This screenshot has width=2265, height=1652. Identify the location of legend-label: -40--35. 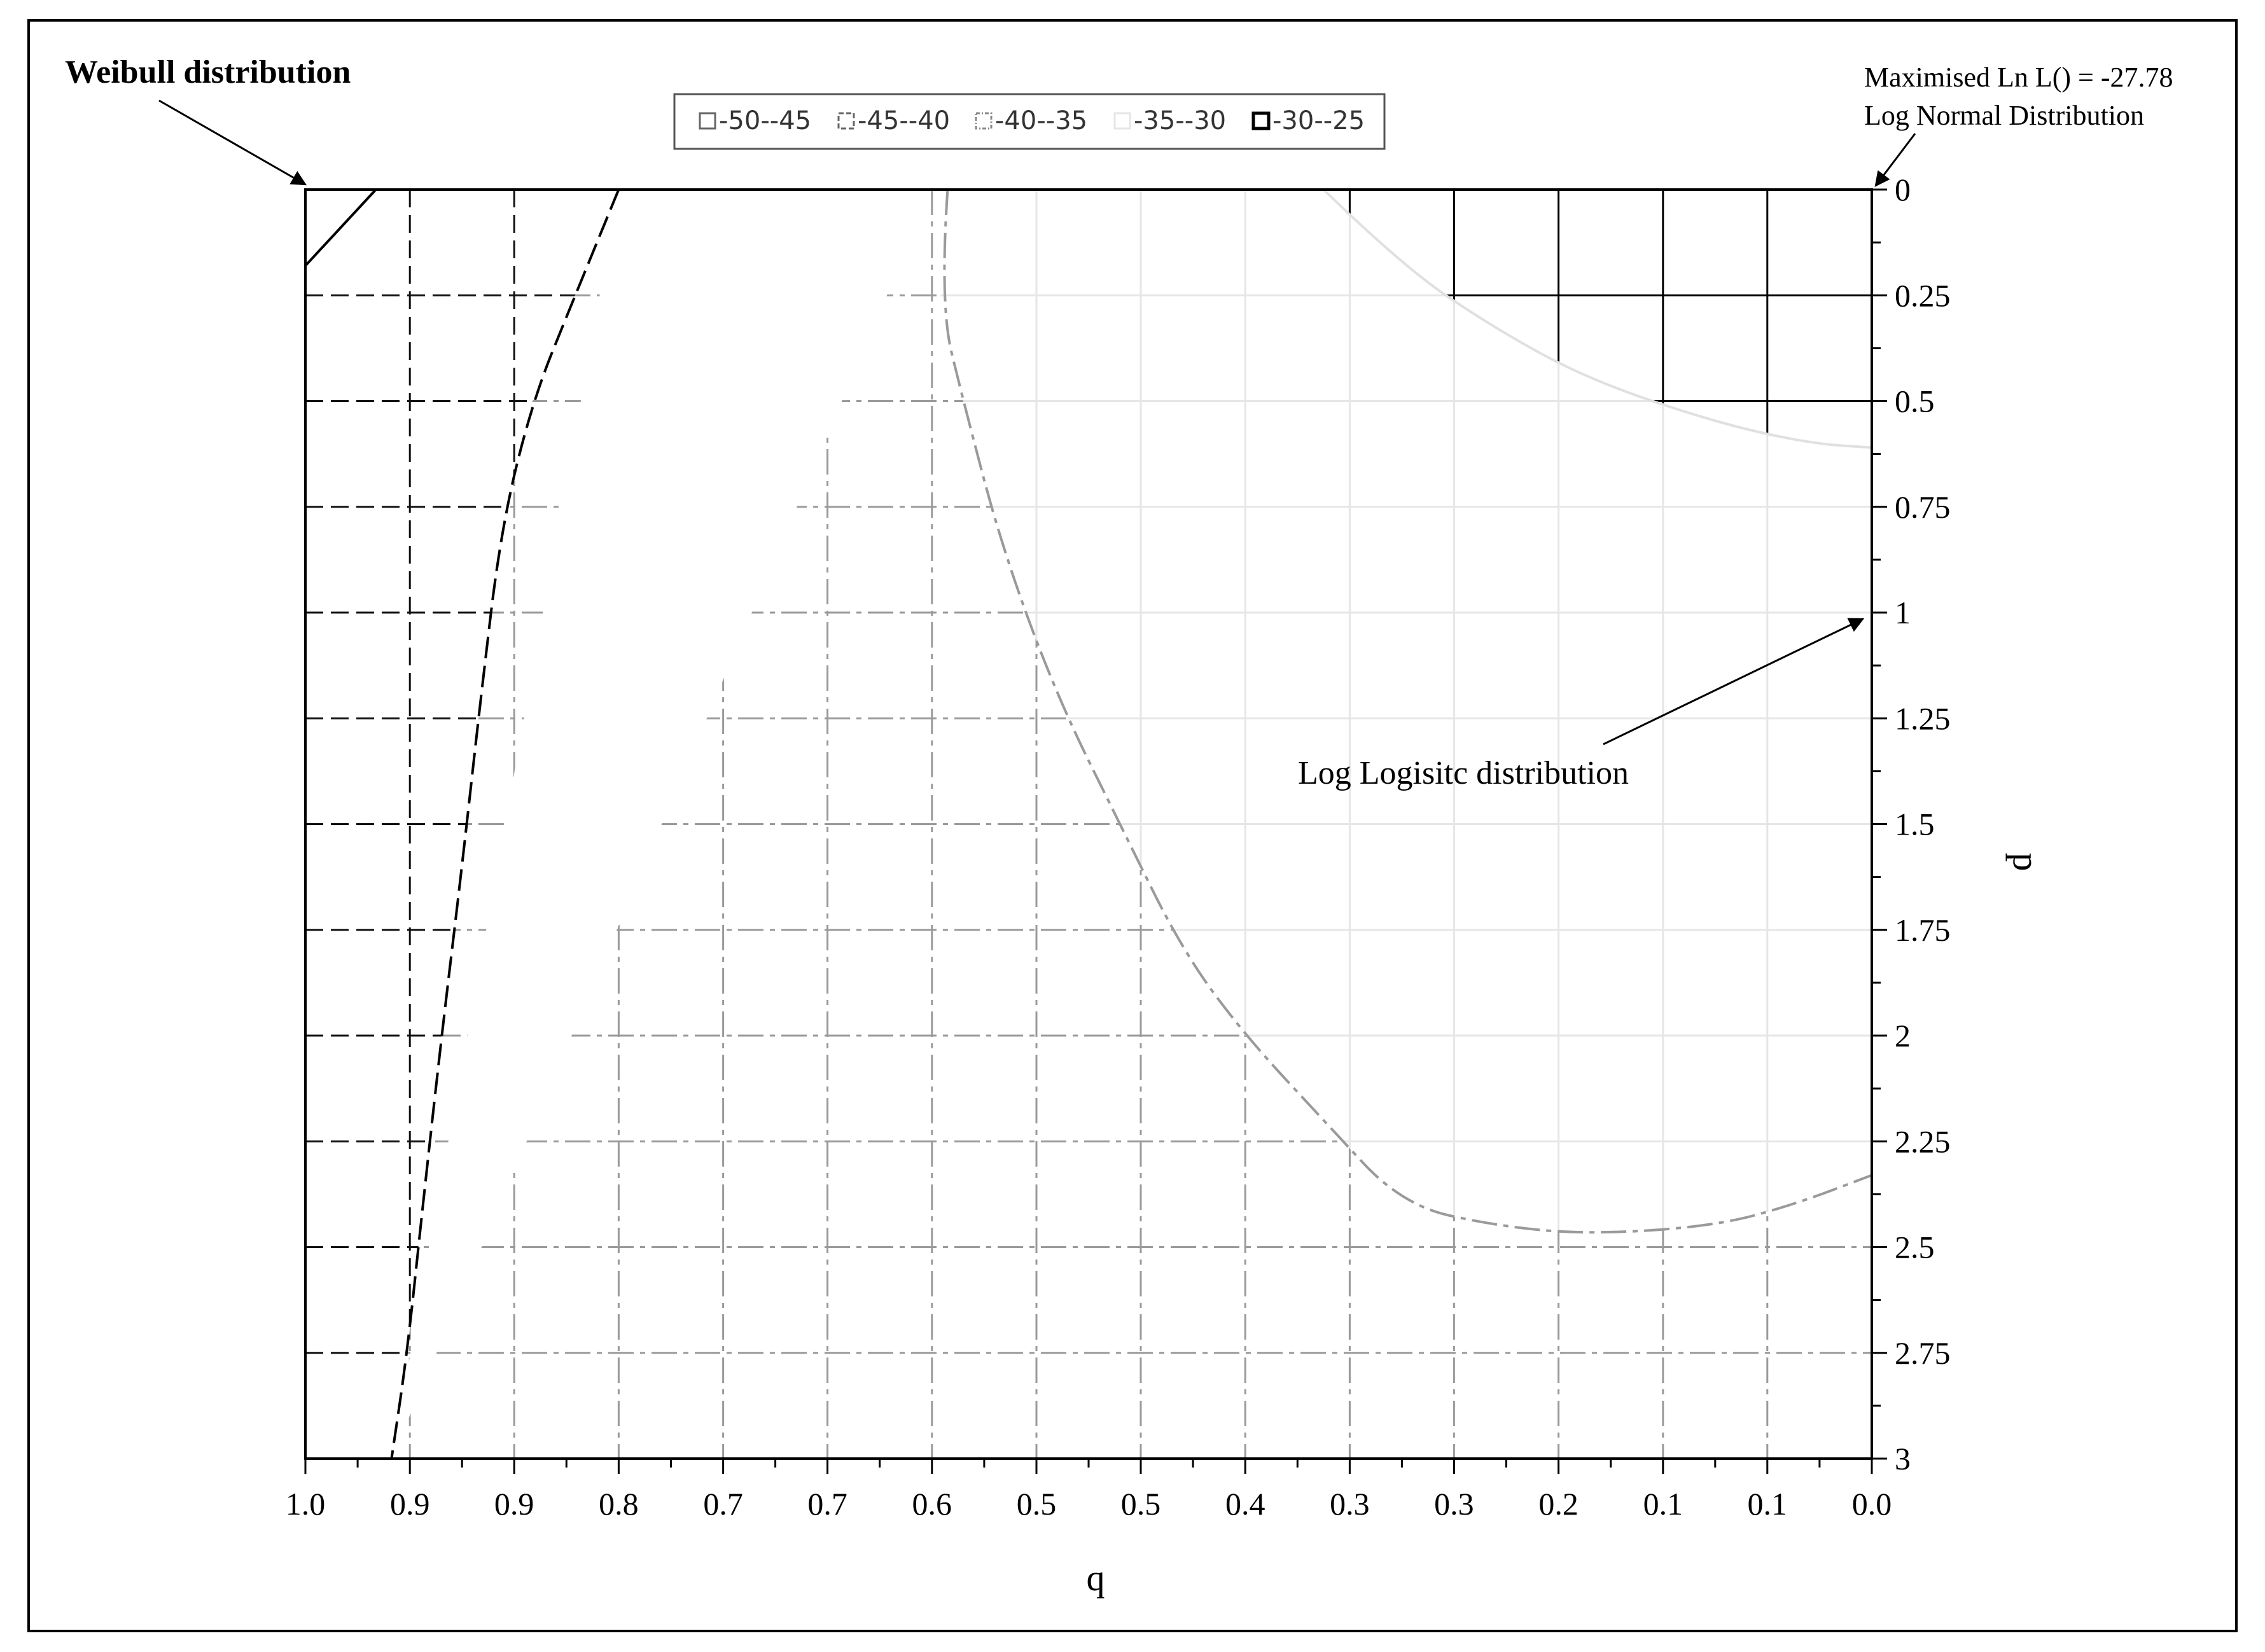
(1041, 120).